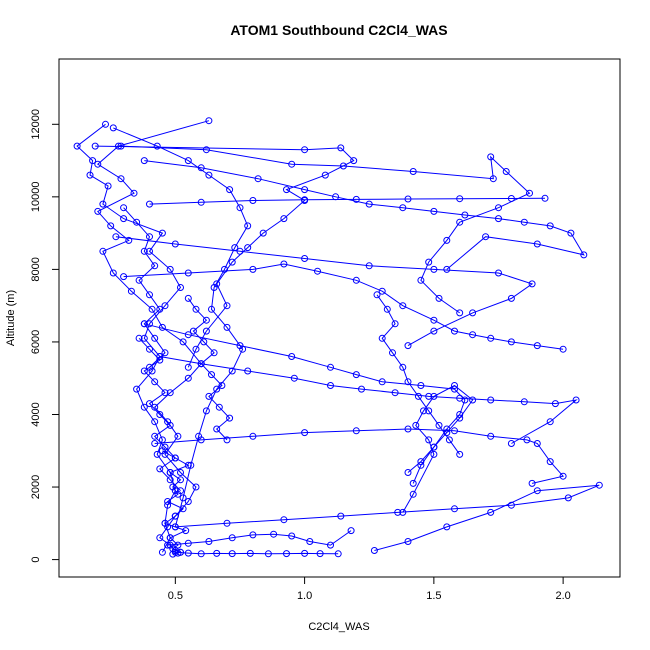 This screenshot has height=650, width=650. Describe the element at coordinates (175, 596) in the screenshot. I see `x-tick-label: 0.5` at that location.